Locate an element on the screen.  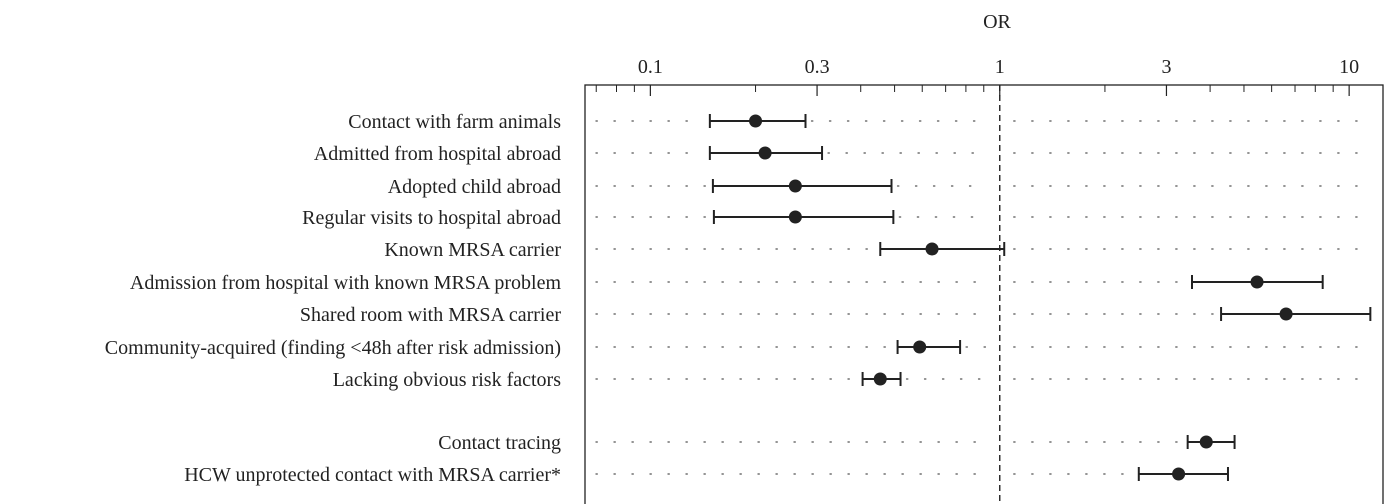
tick-label: 1 is located at coordinates (1000, 67).